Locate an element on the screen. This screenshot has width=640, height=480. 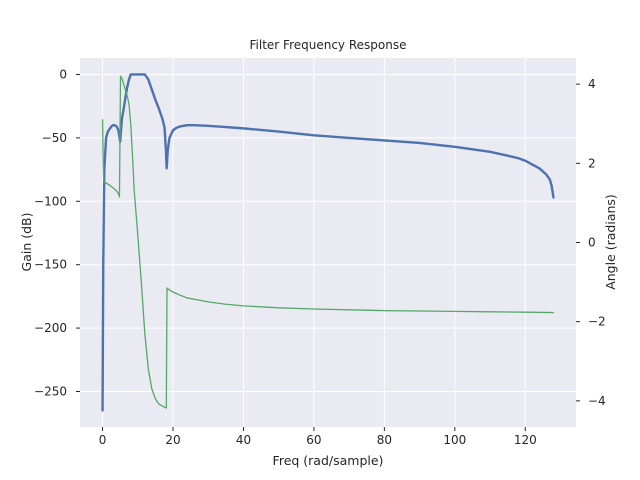
y2-axis-label: Angle (radians) is located at coordinates (610, 242).